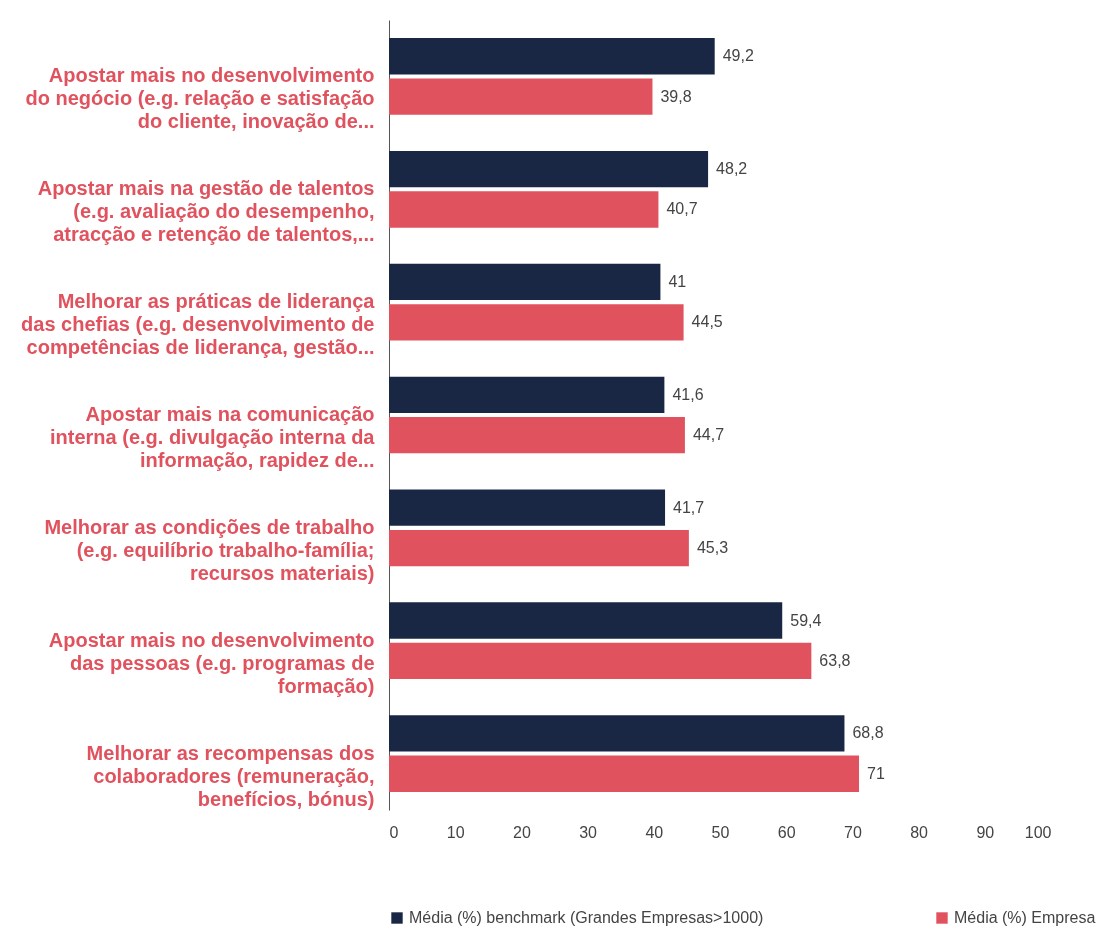 The height and width of the screenshot is (952, 1101). What do you see at coordinates (689, 507) in the screenshot?
I see `data-label: 41,7` at bounding box center [689, 507].